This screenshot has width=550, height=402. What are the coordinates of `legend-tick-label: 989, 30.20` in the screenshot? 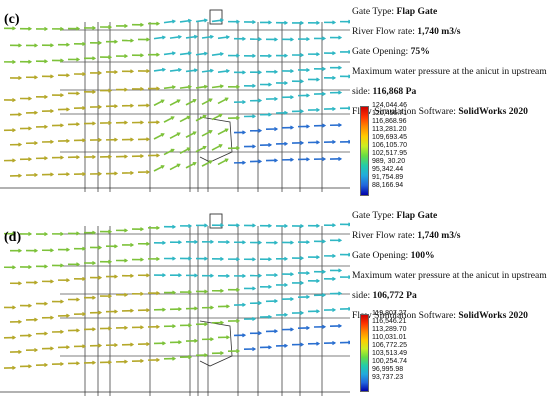 It's located at (389, 161).